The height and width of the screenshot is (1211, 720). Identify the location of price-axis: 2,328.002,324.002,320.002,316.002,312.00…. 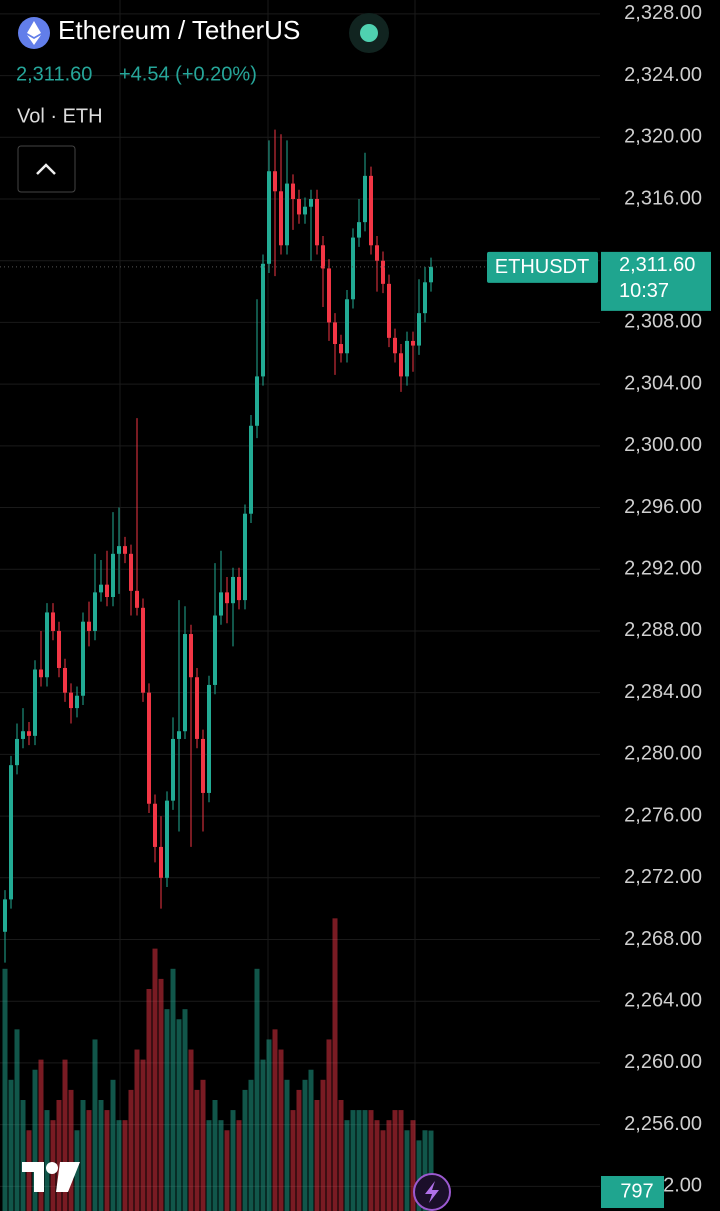
(663, 599).